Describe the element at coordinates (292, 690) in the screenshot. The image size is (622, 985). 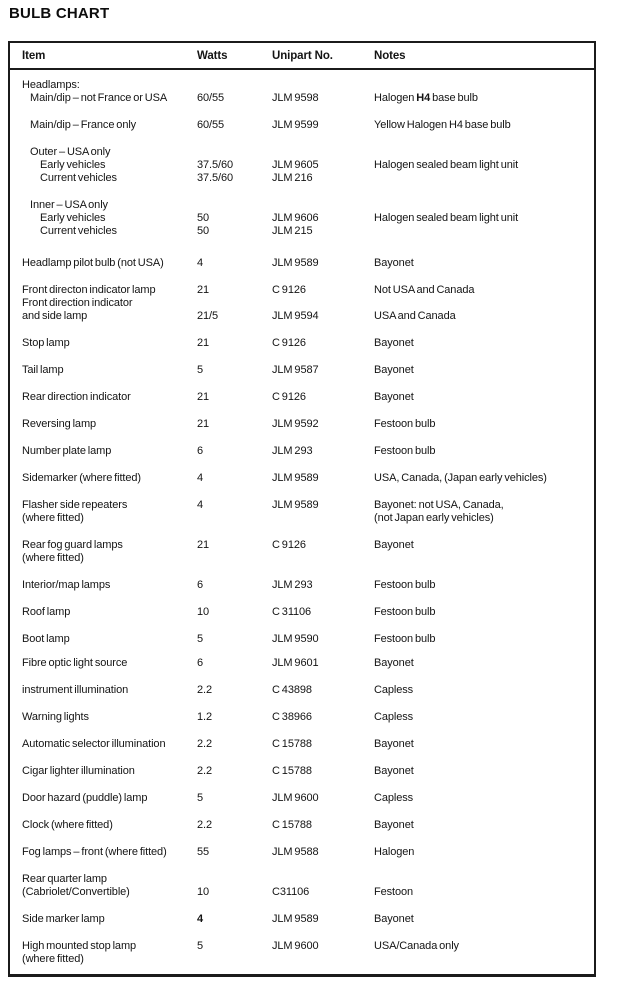
I see `unipart-cell: C 43898` at that location.